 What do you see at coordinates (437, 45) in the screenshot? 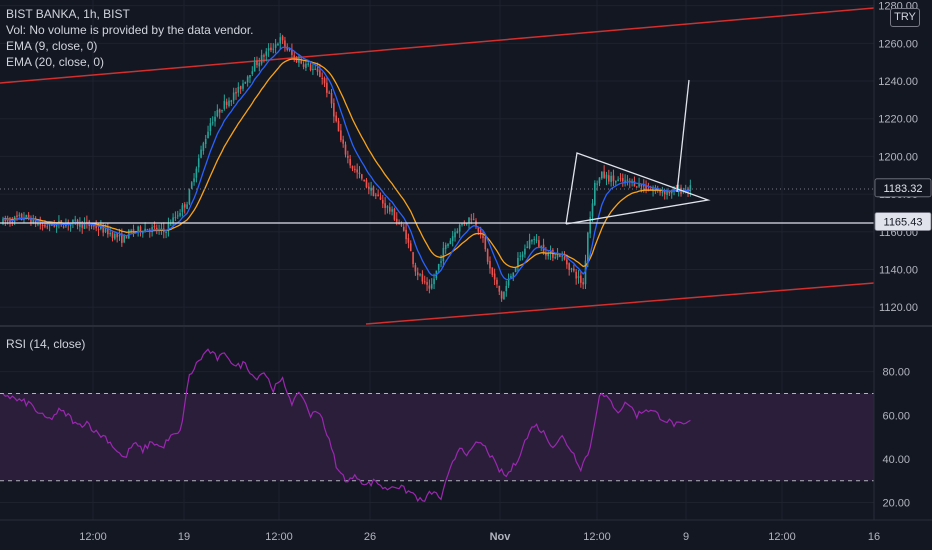
I see `channel-upper-line` at bounding box center [437, 45].